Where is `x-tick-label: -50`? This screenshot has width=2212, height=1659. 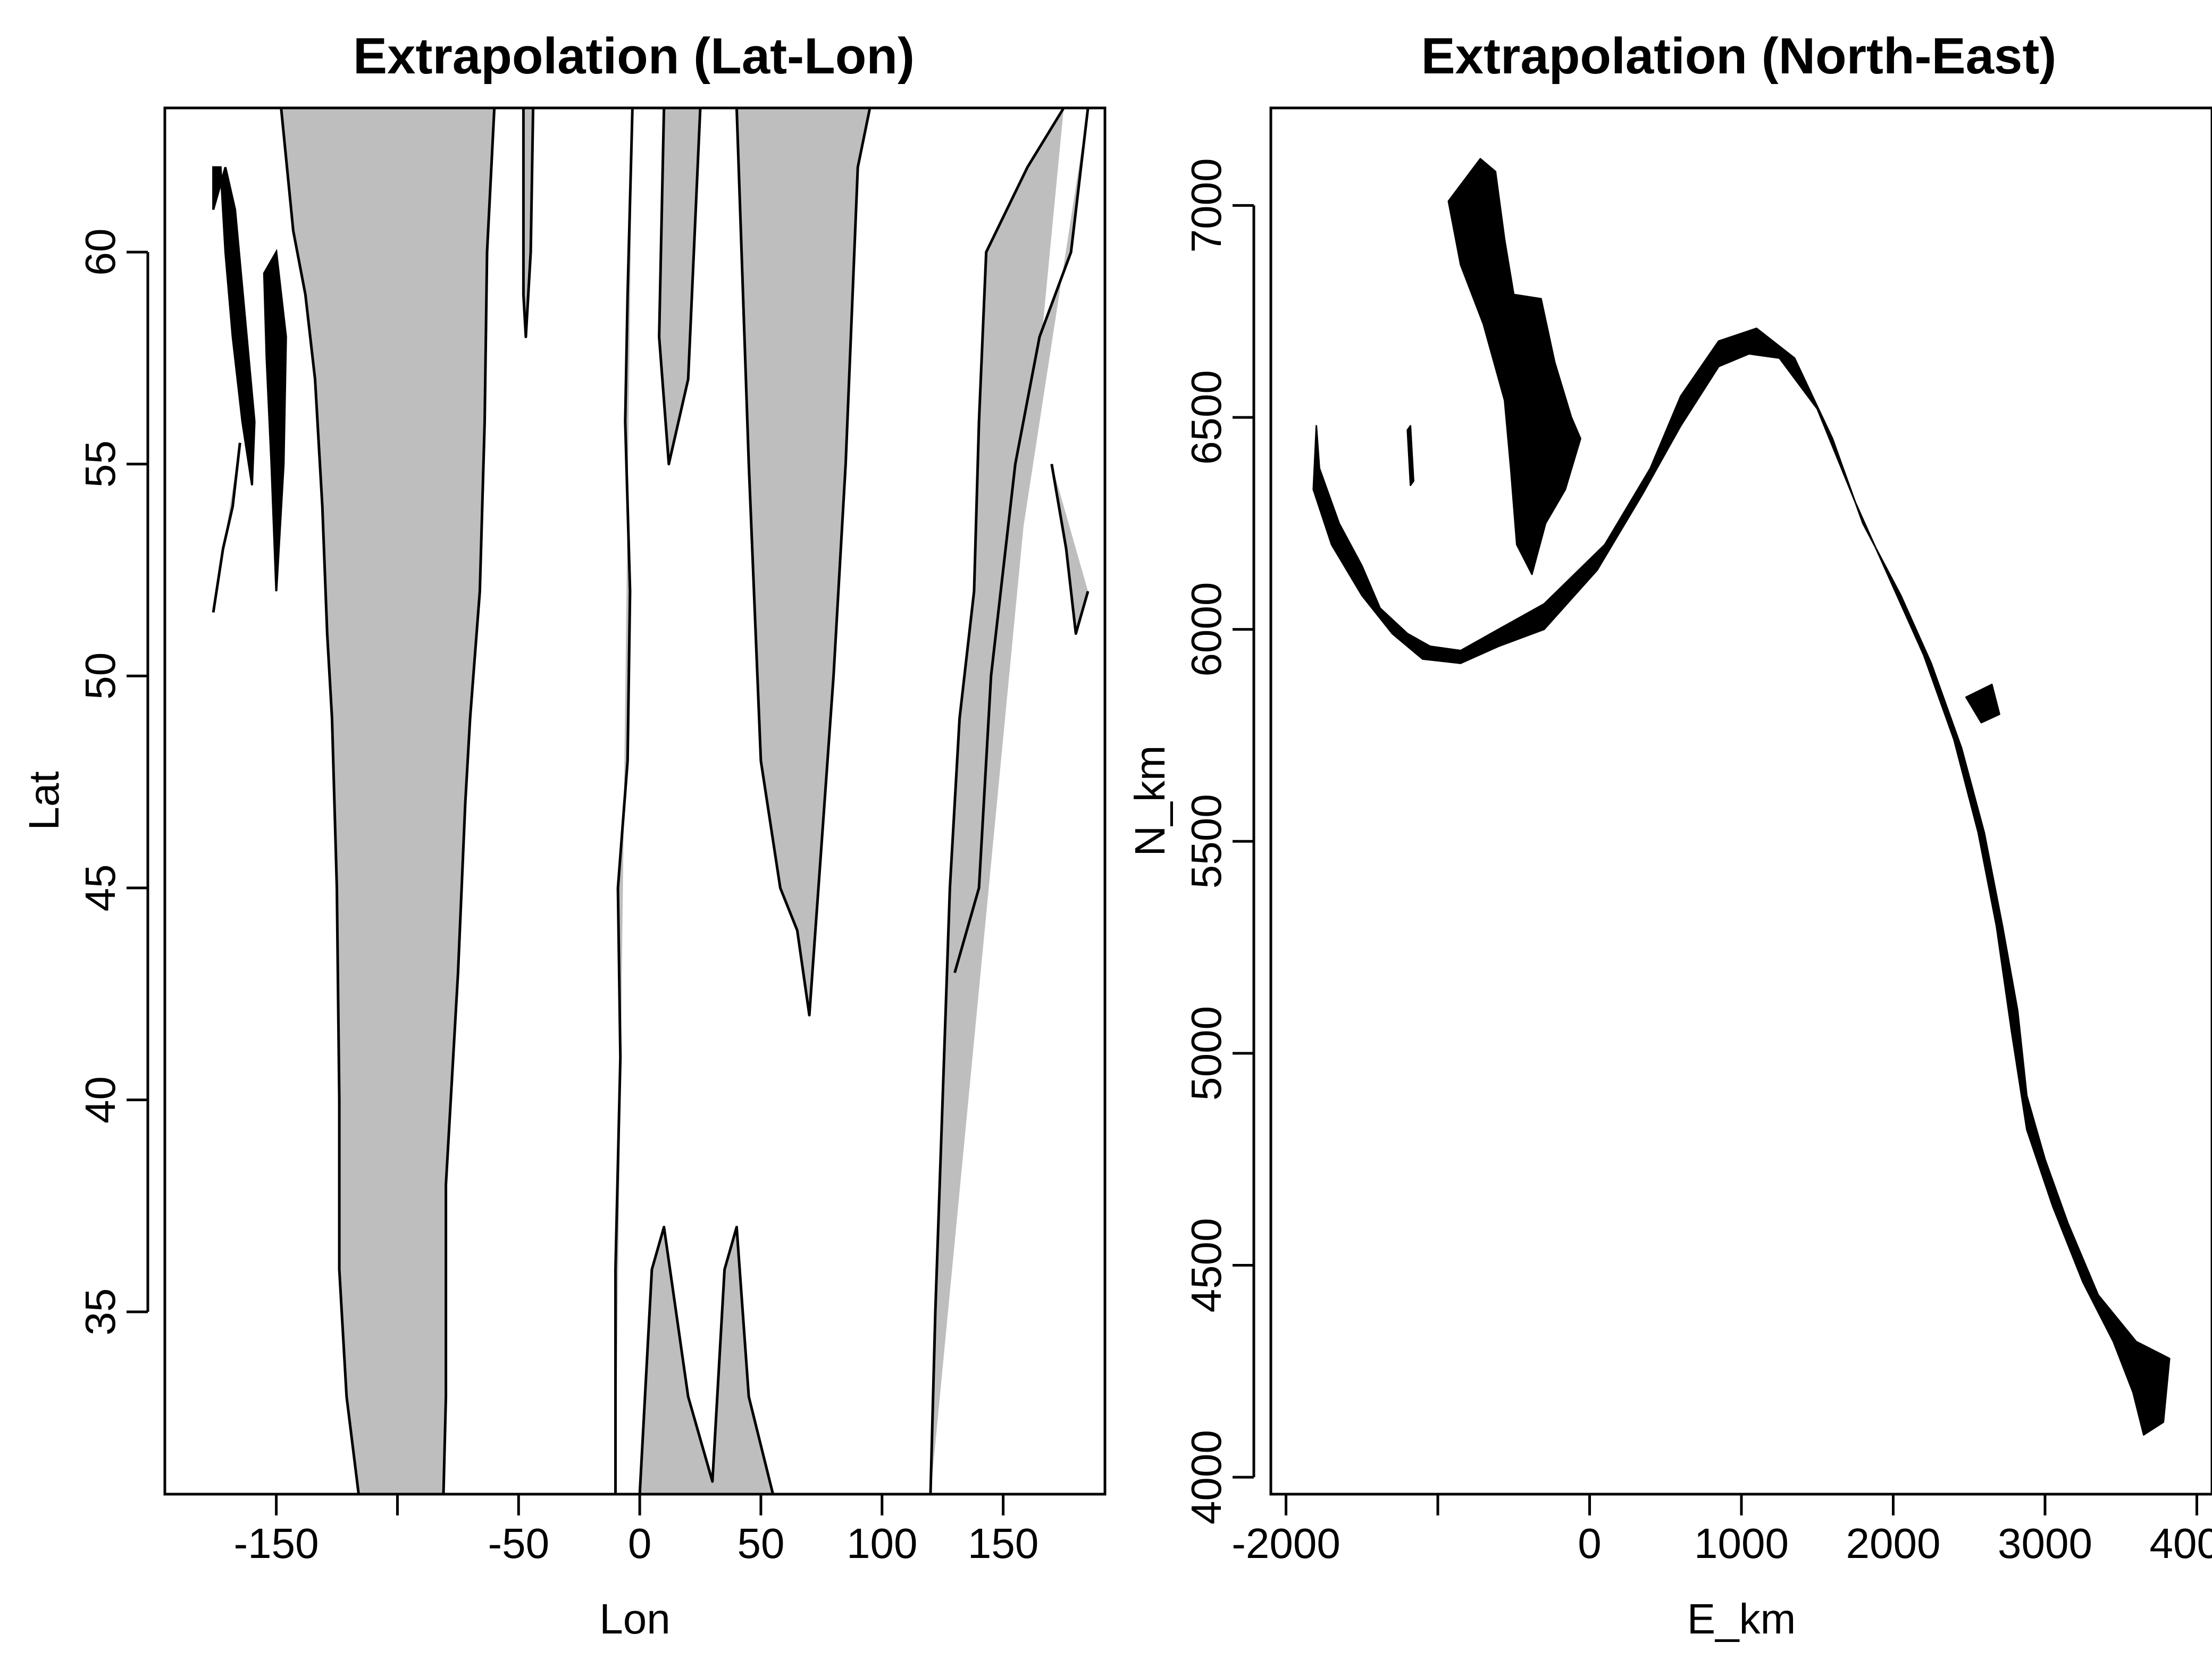 x-tick-label: -50 is located at coordinates (518, 1543).